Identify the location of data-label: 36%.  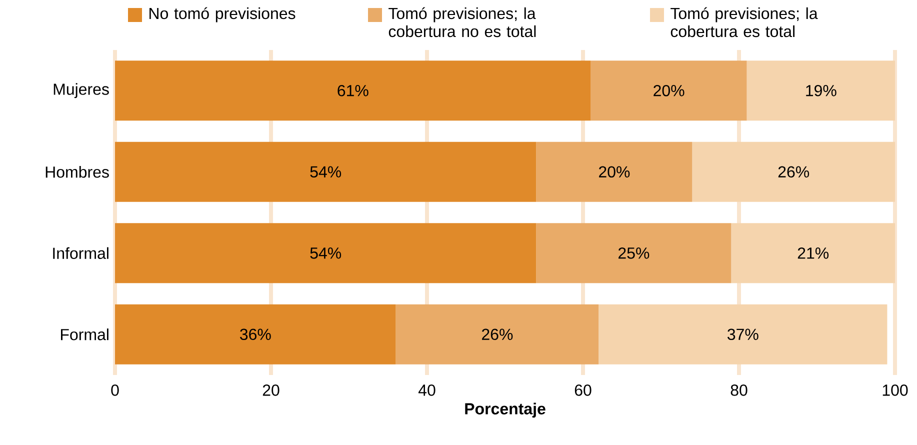
(255, 334).